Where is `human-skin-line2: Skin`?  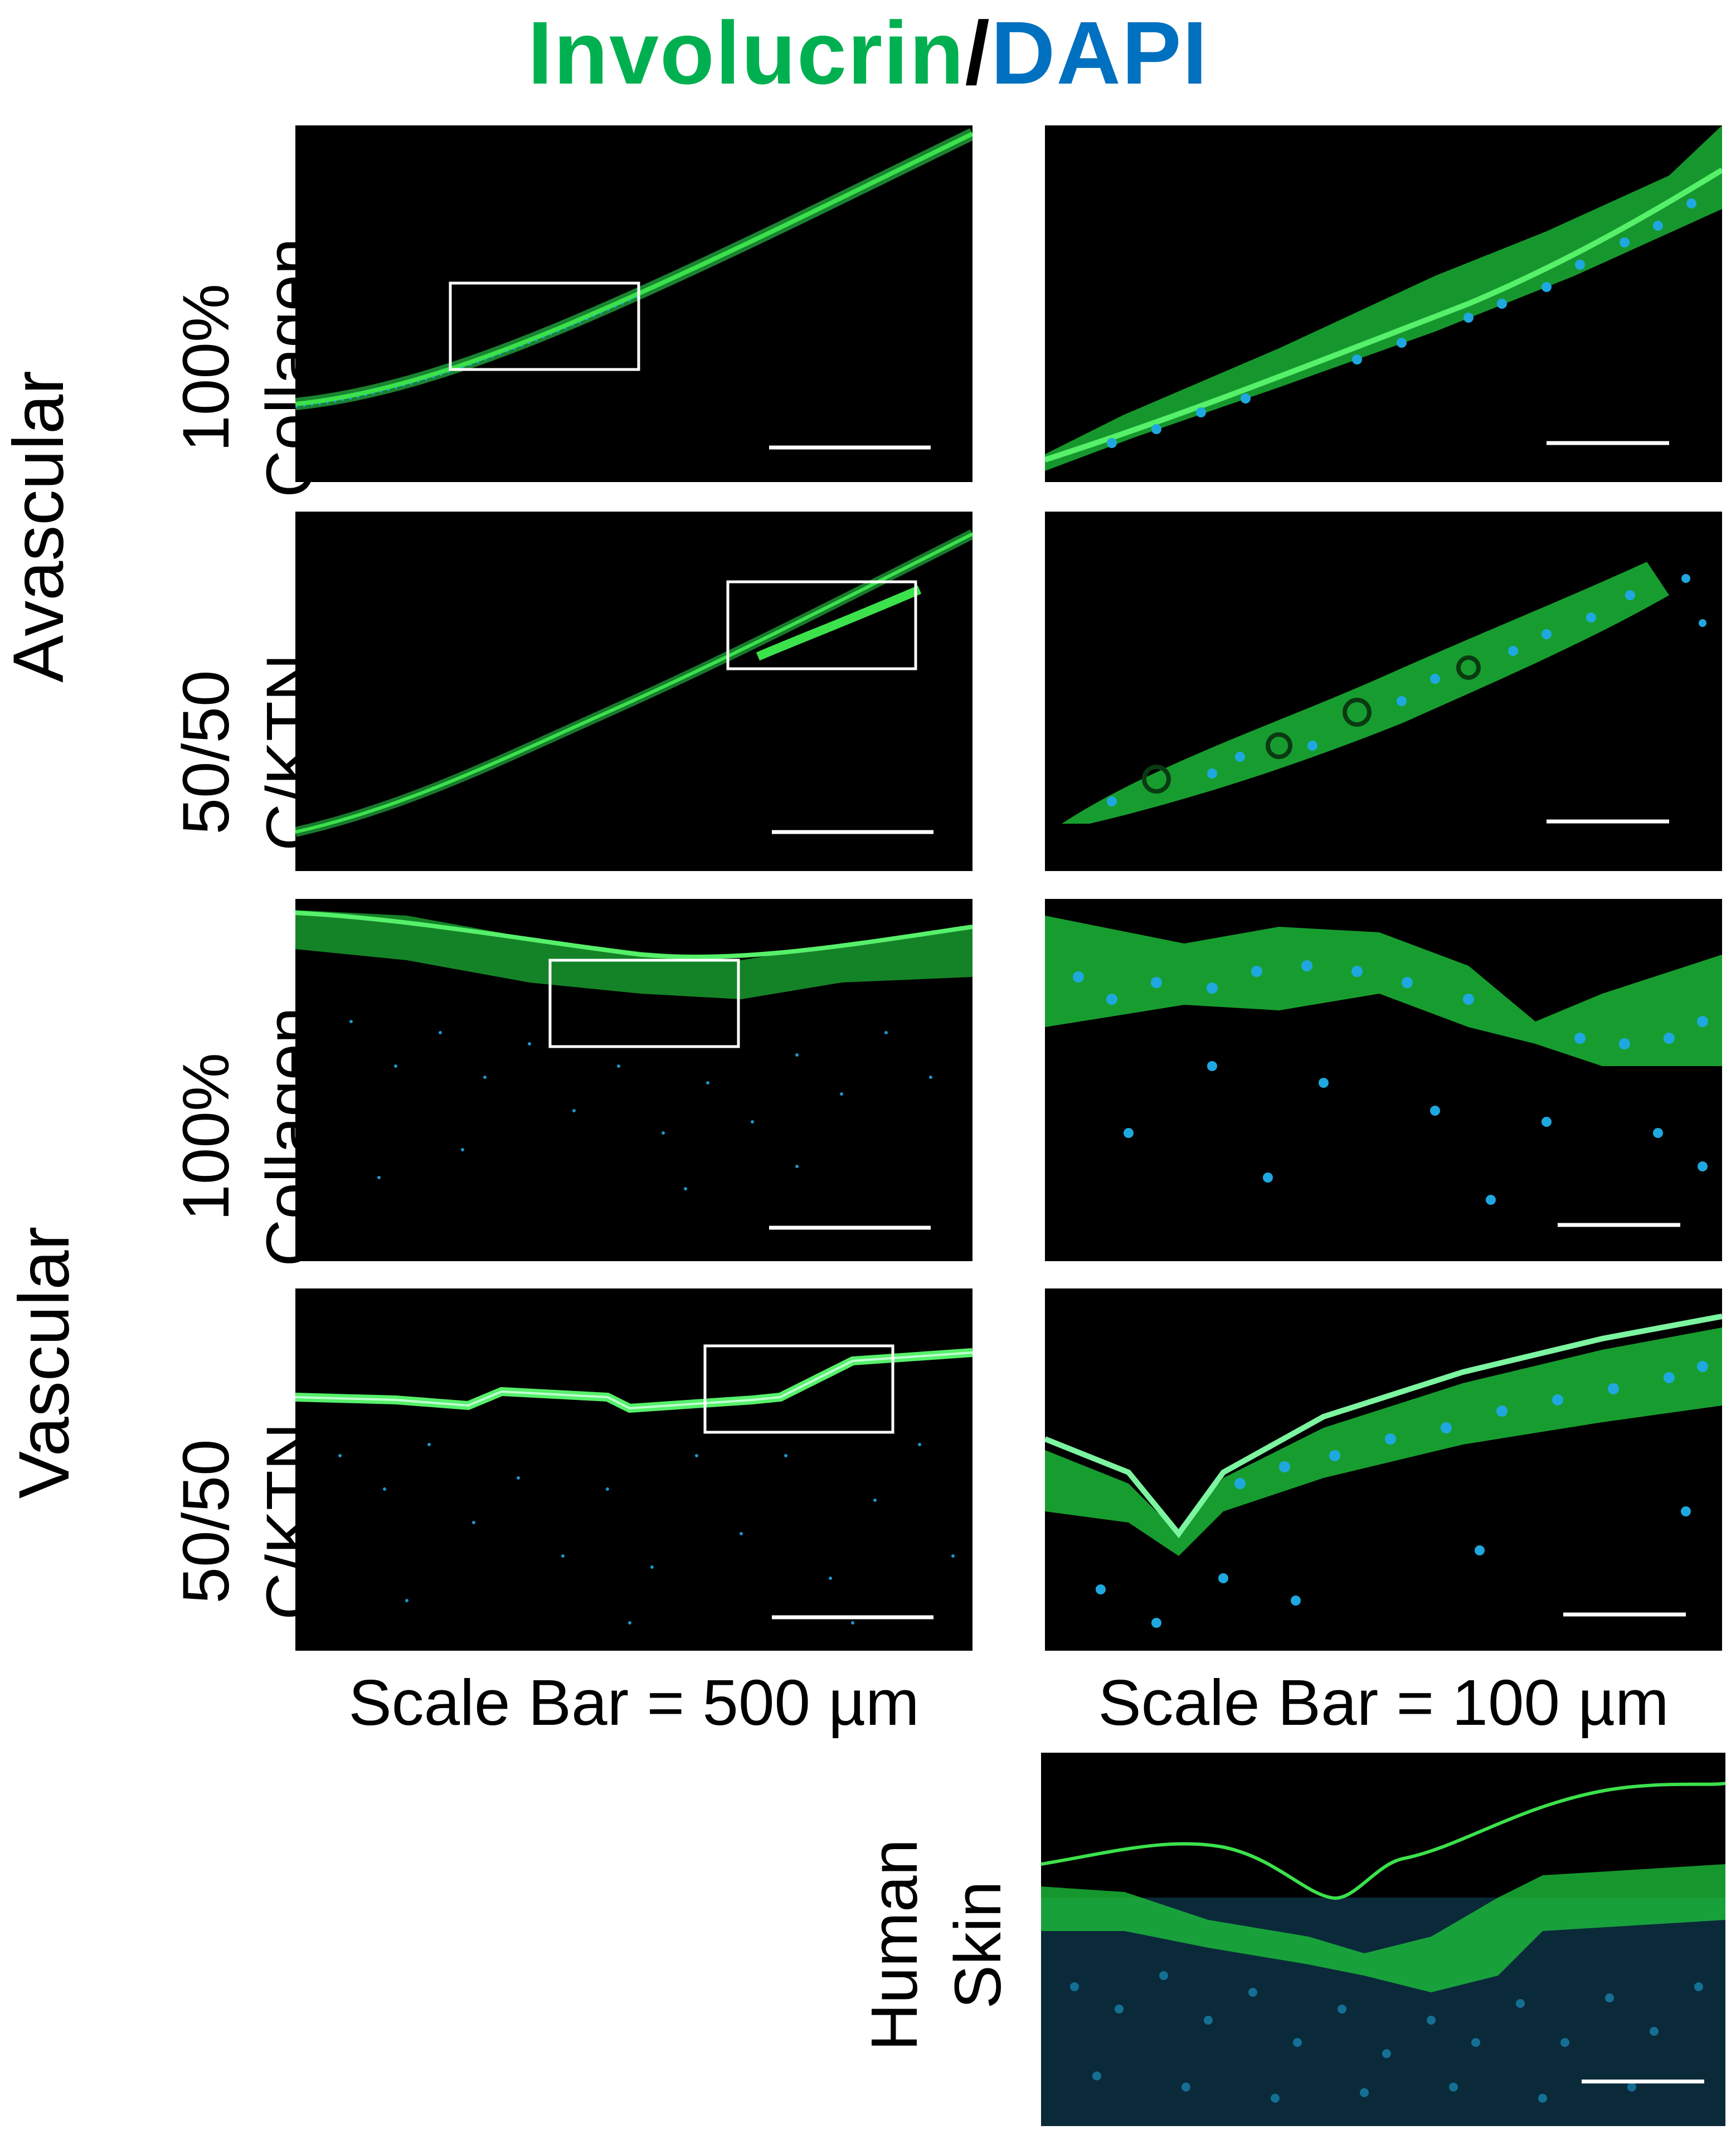 human-skin-line2: Skin is located at coordinates (978, 1945).